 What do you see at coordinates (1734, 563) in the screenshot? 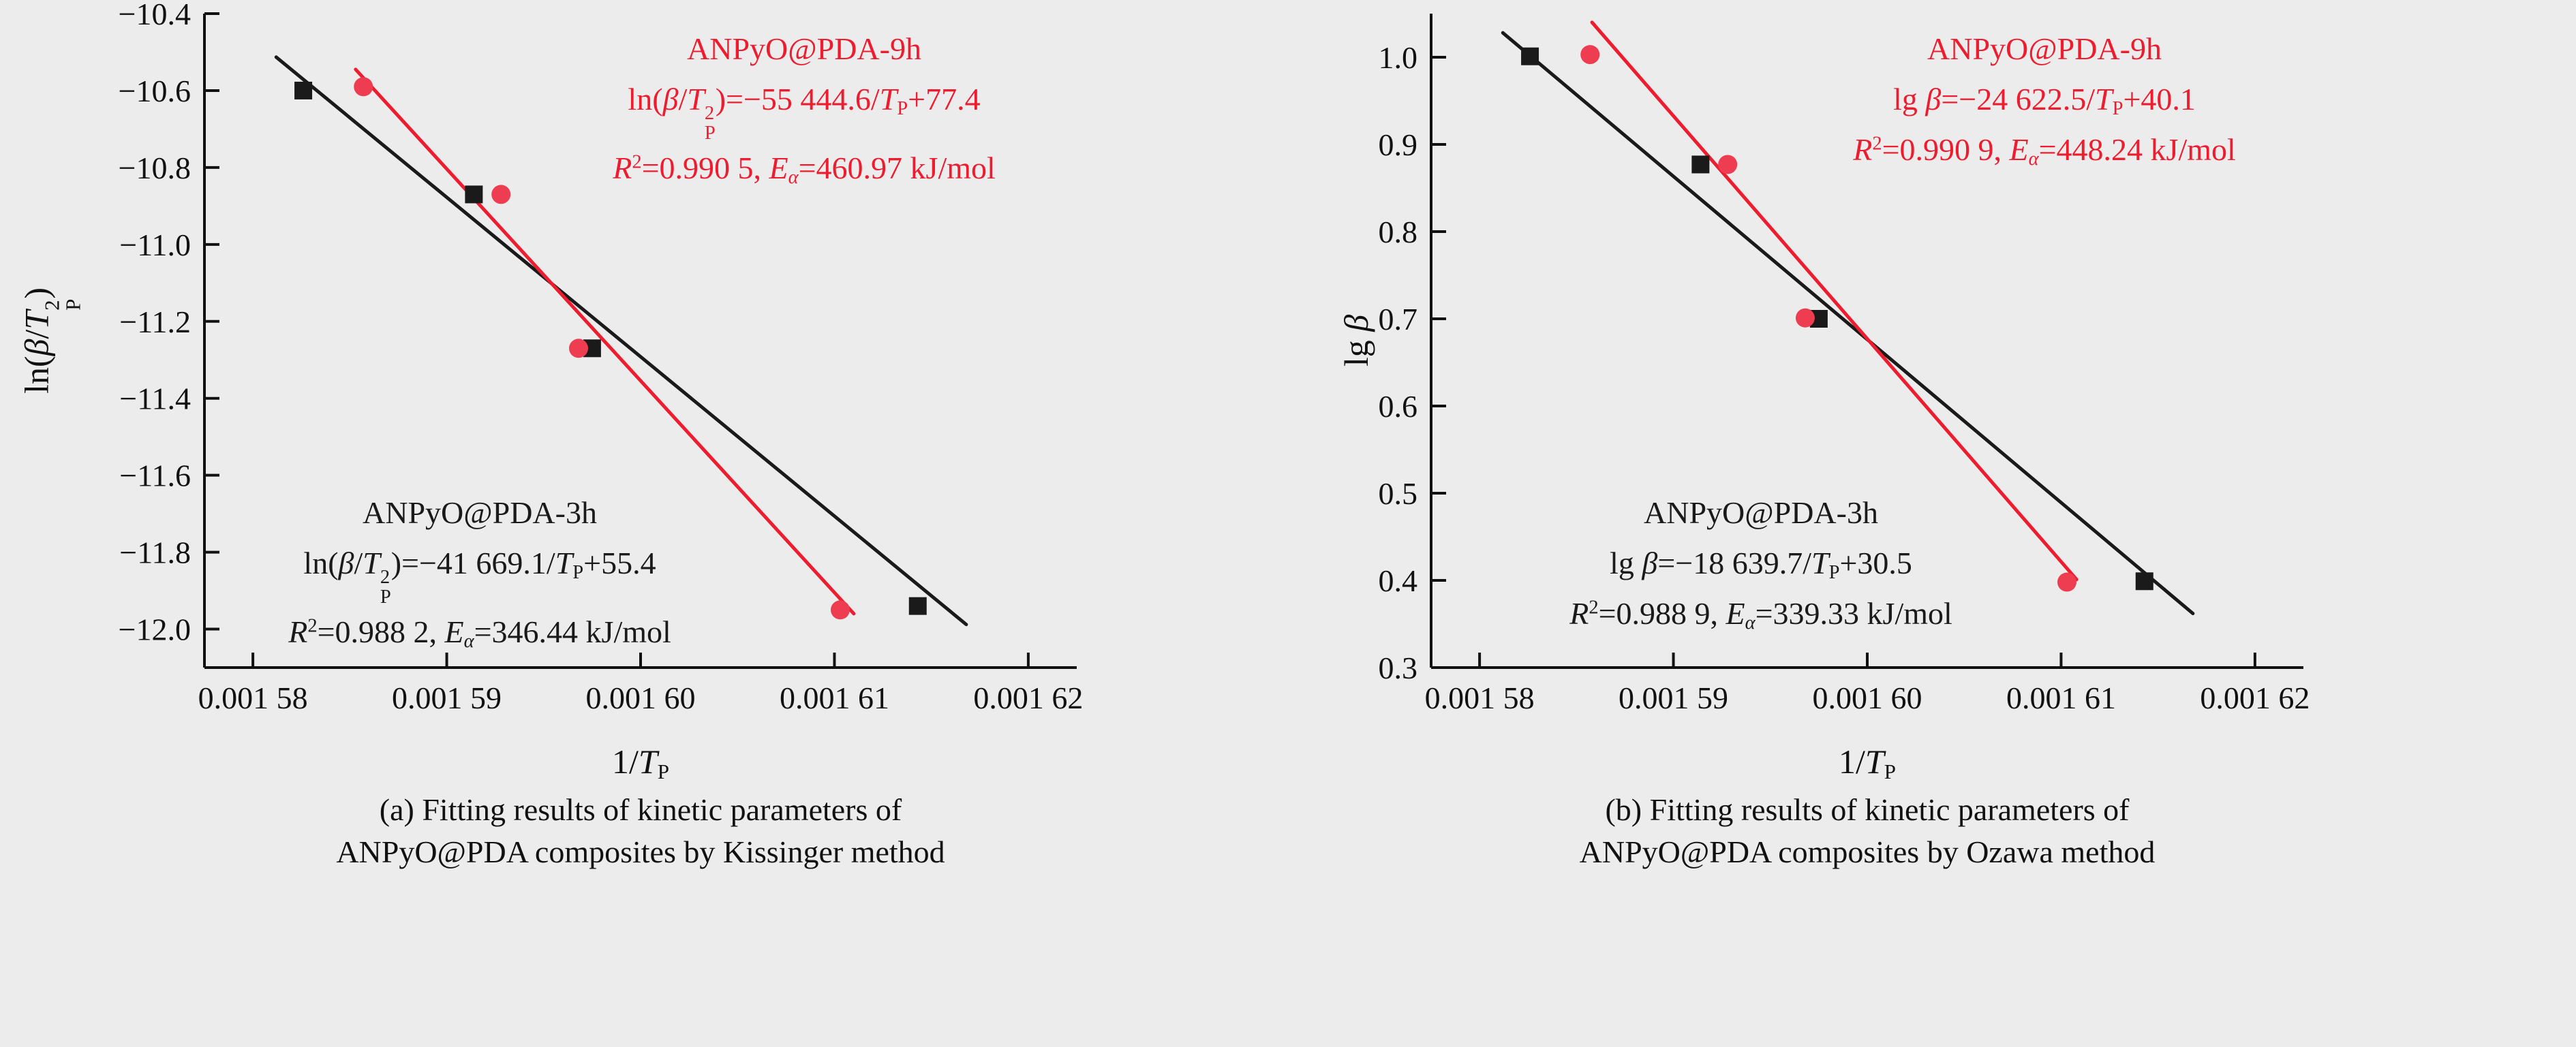
I see `text-run: =−18 639.7/` at bounding box center [1734, 563].